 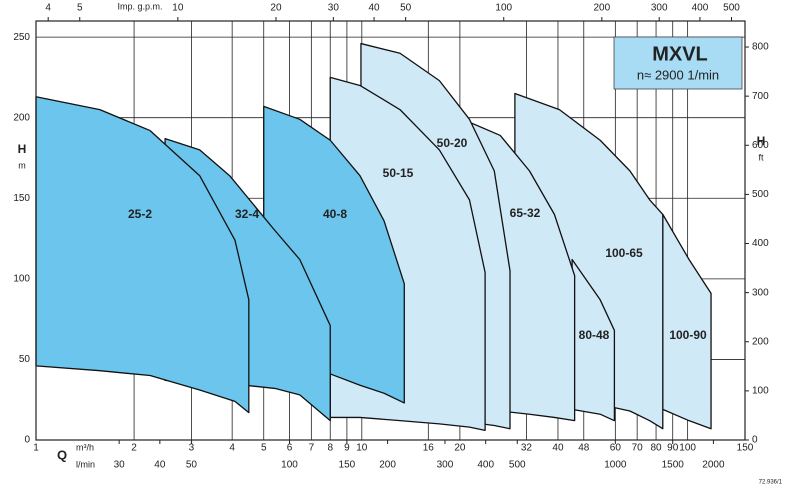 What do you see at coordinates (771, 483) in the screenshot?
I see `note: 72.936/1` at bounding box center [771, 483].